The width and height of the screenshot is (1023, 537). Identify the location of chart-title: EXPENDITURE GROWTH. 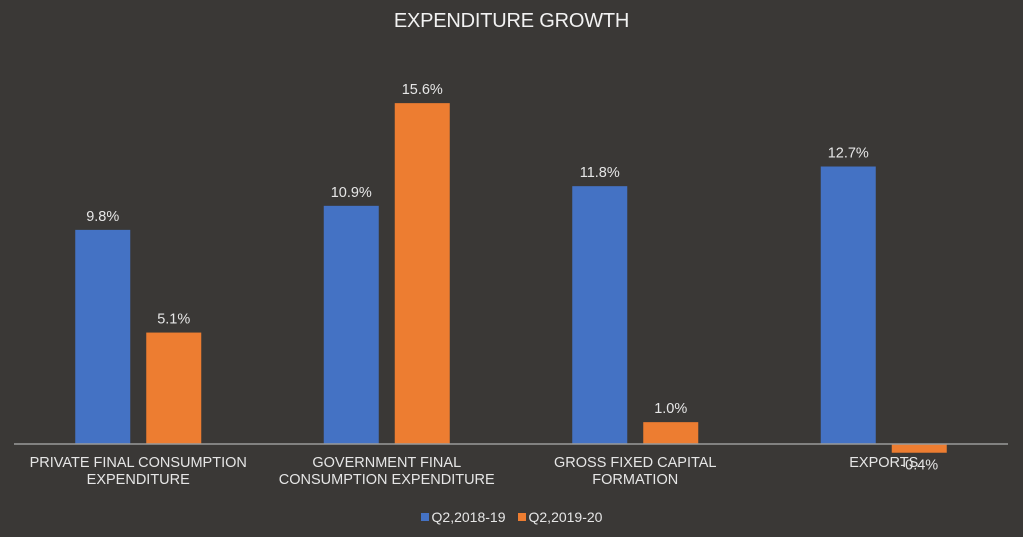
(511, 21).